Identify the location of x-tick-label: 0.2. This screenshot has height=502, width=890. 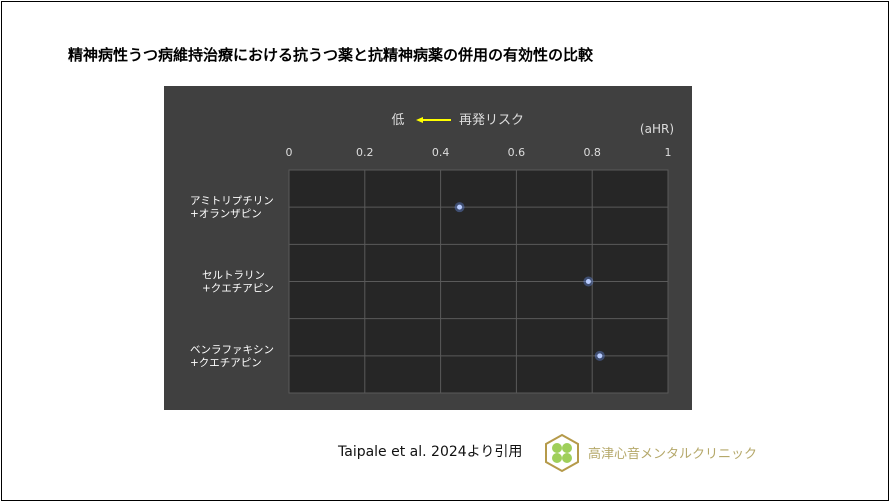
(365, 152).